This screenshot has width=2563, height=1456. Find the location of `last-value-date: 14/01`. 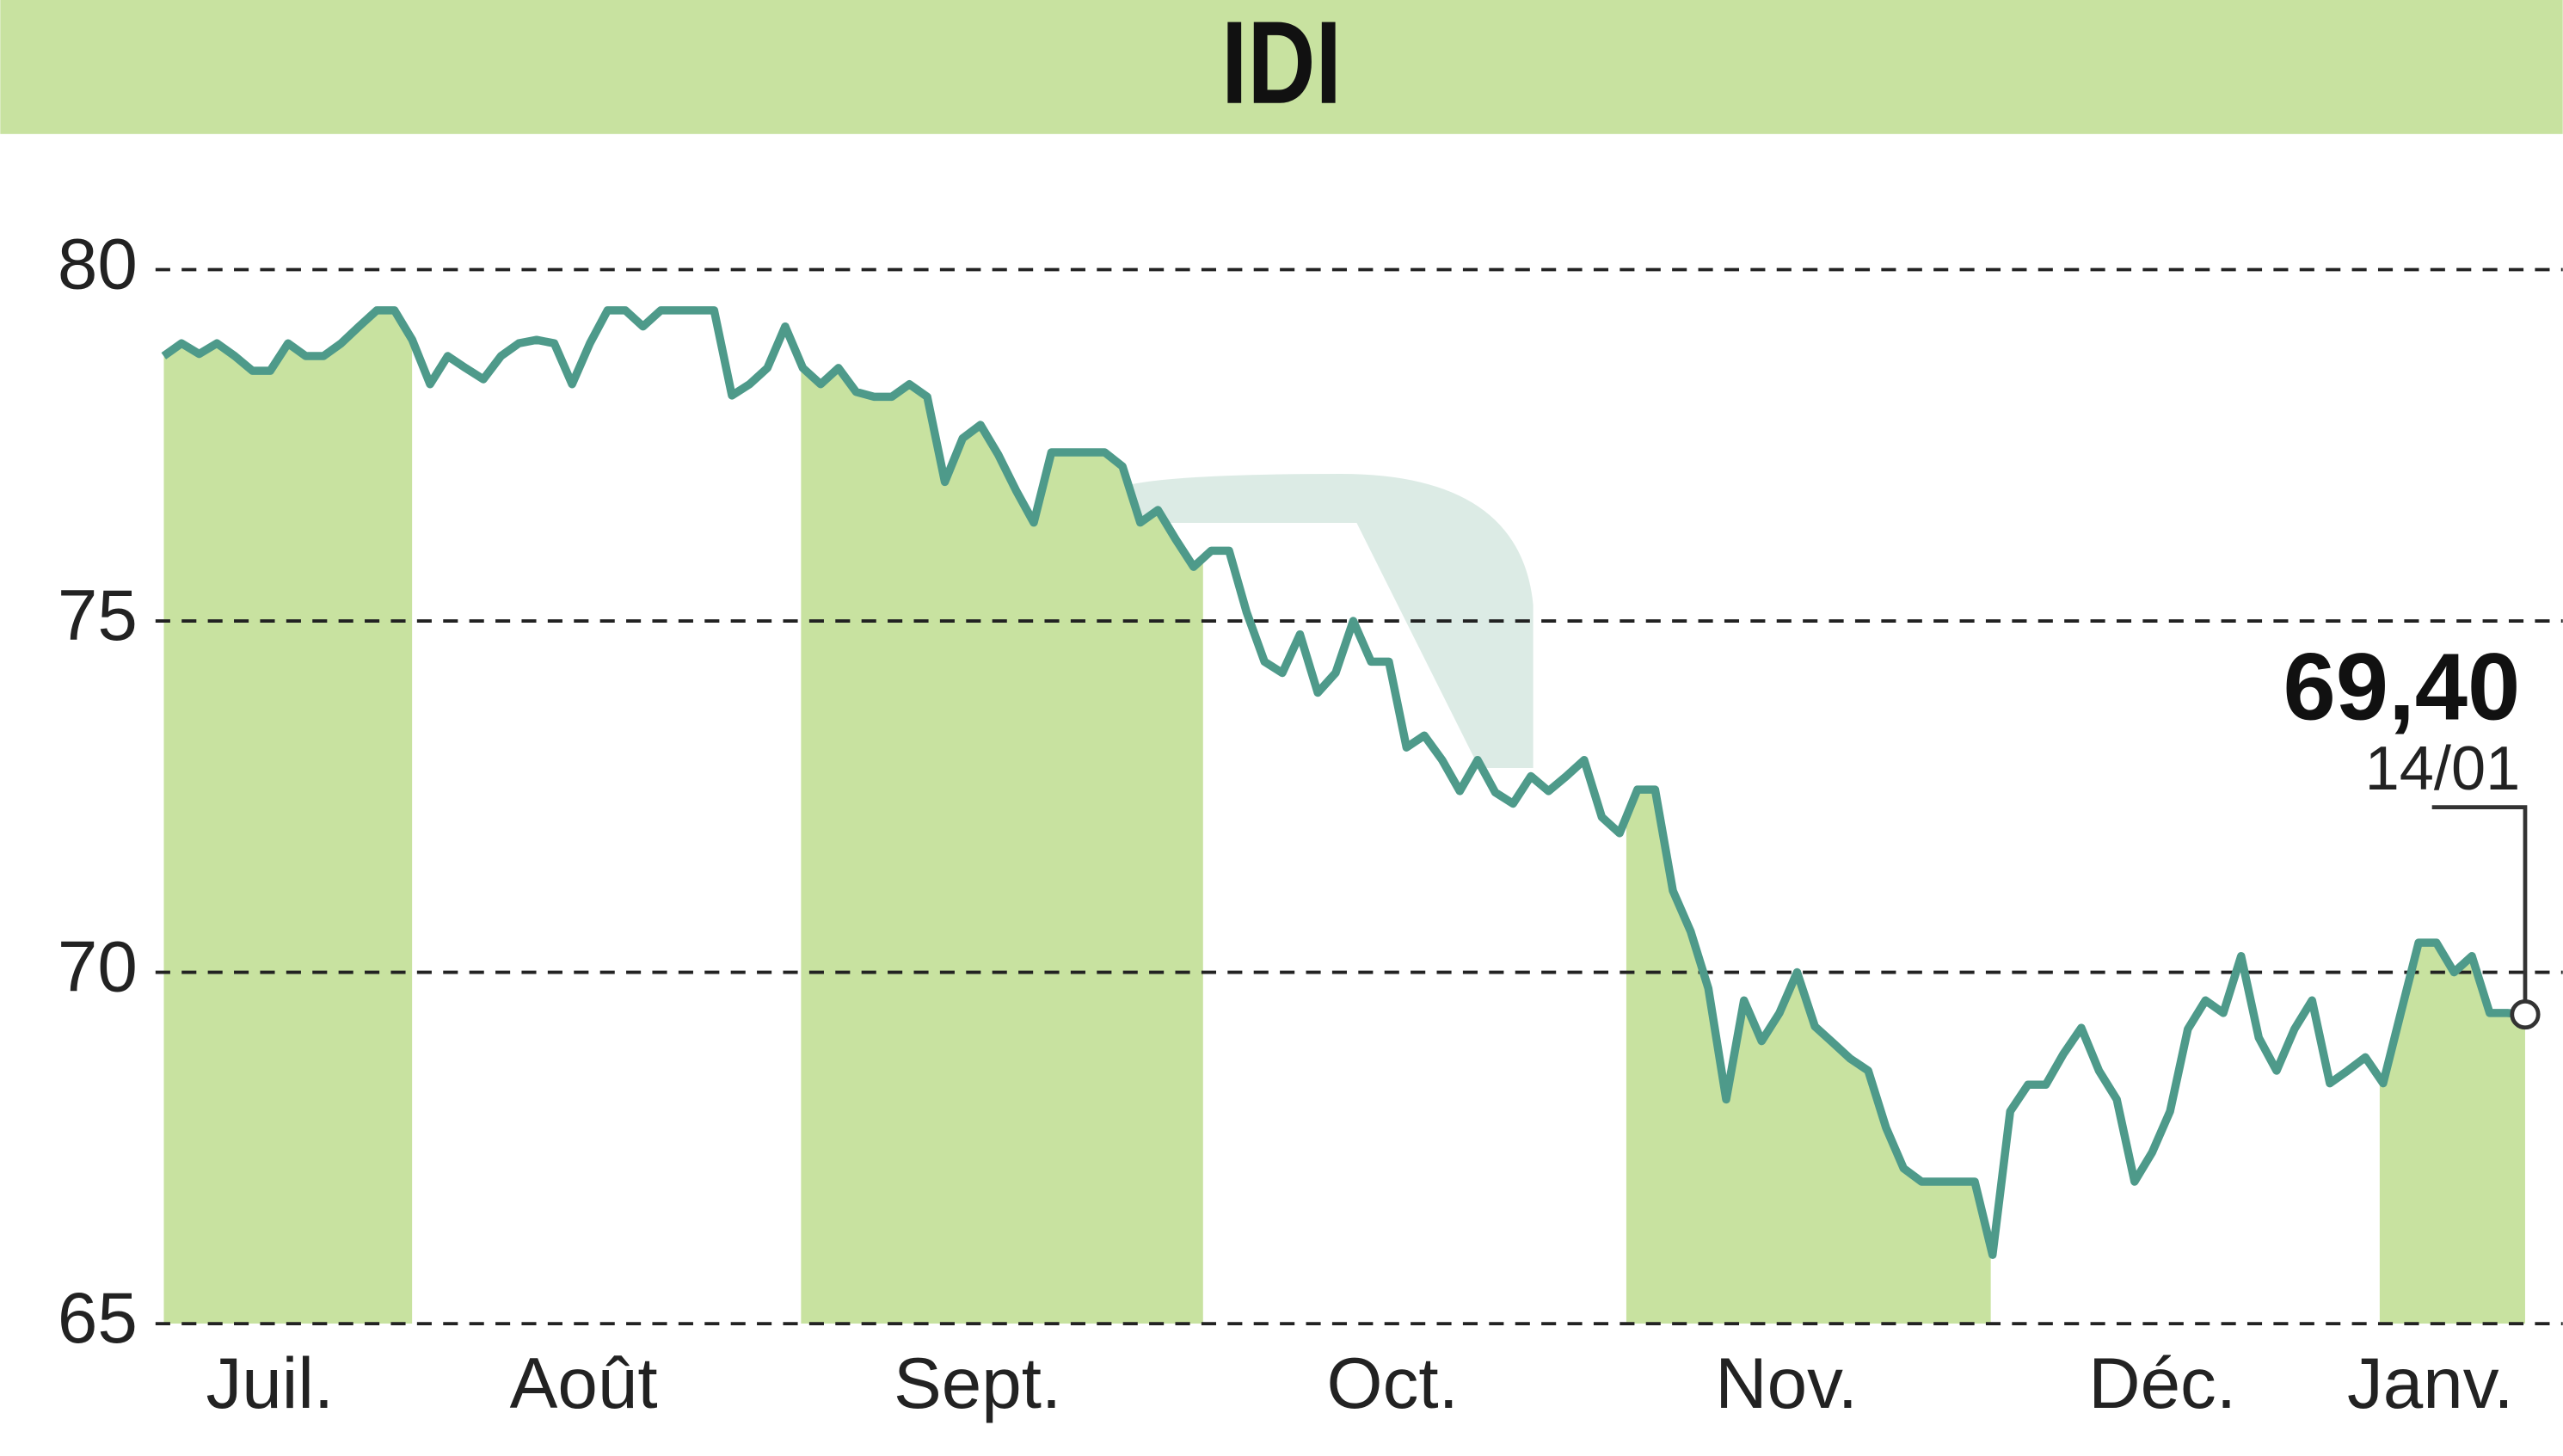

last-value-date: 14/01 is located at coordinates (2443, 768).